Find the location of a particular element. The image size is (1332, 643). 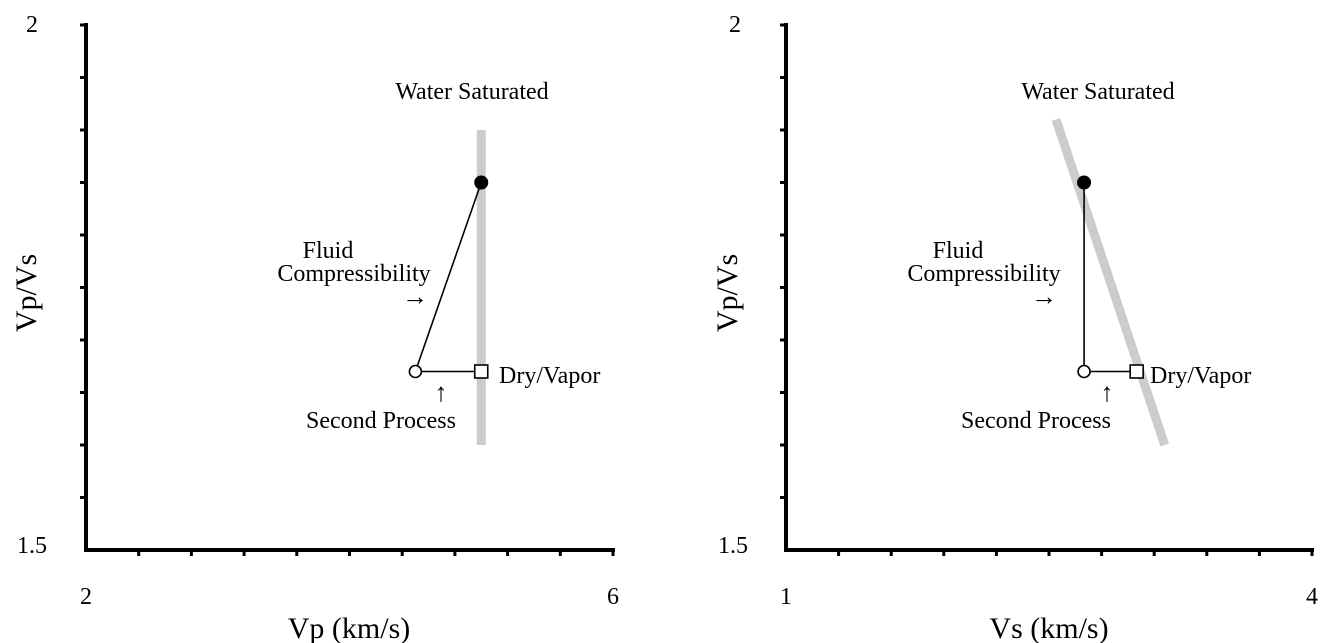

x-axis-title: Vs (km/s) is located at coordinates (1048, 627).